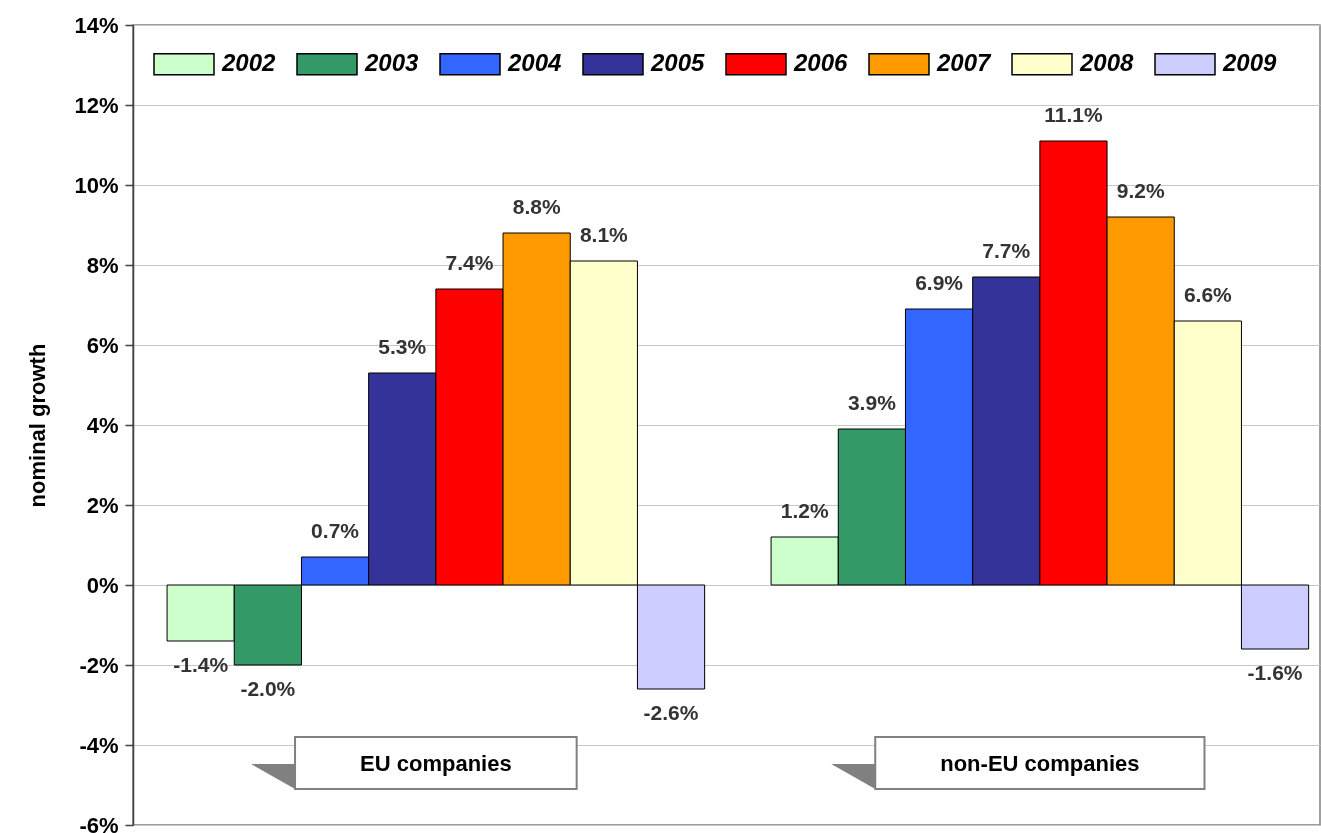 The width and height of the screenshot is (1321, 833). What do you see at coordinates (249, 63) in the screenshot?
I see `legend-label: 2002` at bounding box center [249, 63].